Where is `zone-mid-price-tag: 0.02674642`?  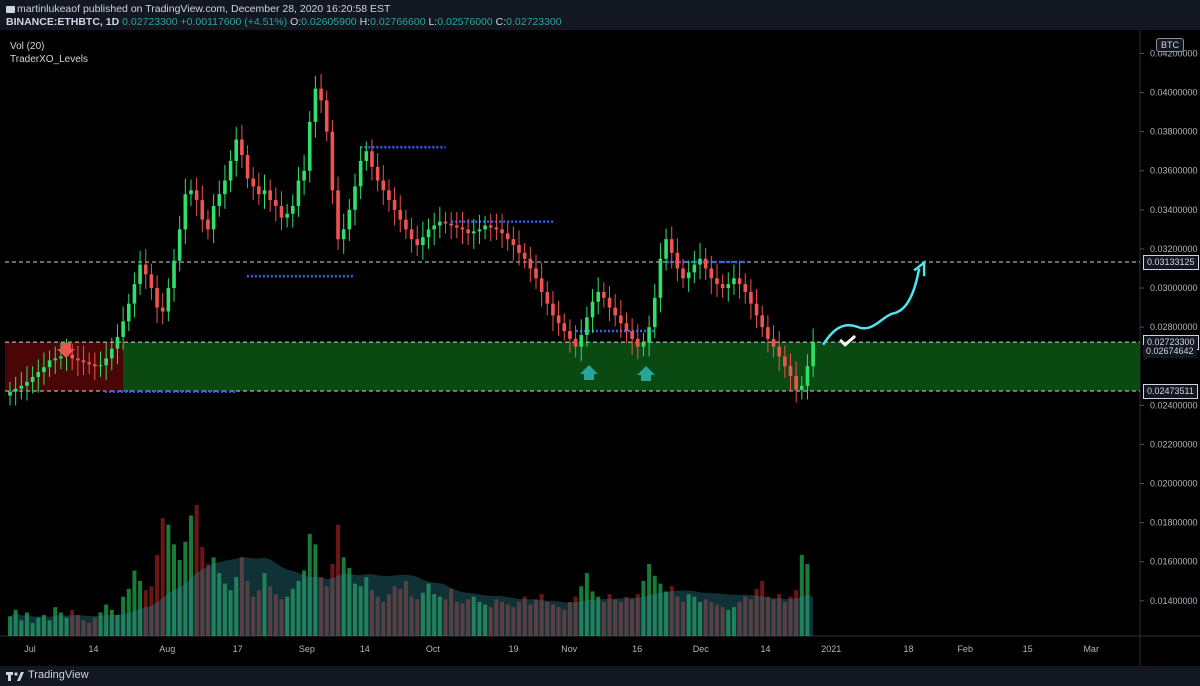
zone-mid-price-tag: 0.02674642 is located at coordinates (1170, 351).